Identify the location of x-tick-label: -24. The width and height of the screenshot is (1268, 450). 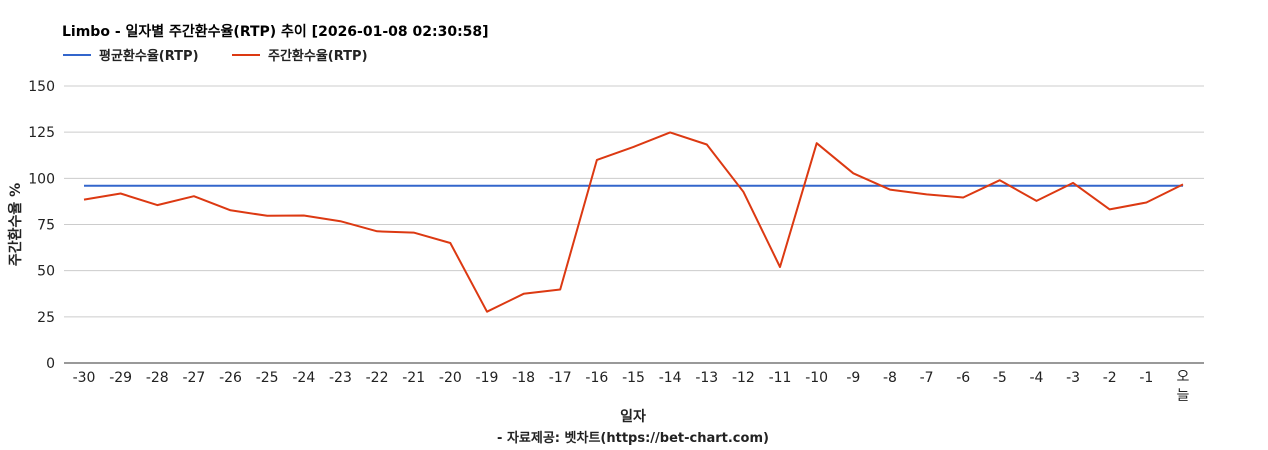
(303, 378).